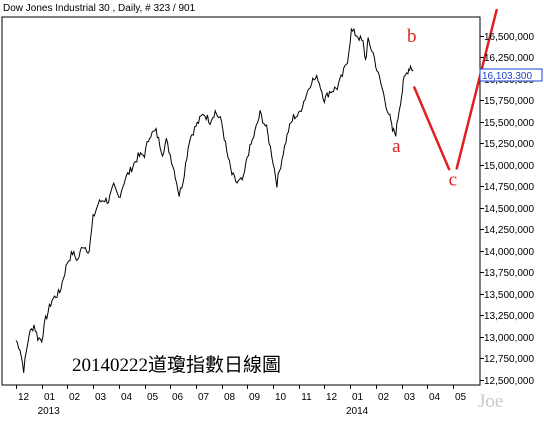 The image size is (544, 428). What do you see at coordinates (509, 187) in the screenshot?
I see `y-tick-label: 14,750,000` at bounding box center [509, 187].